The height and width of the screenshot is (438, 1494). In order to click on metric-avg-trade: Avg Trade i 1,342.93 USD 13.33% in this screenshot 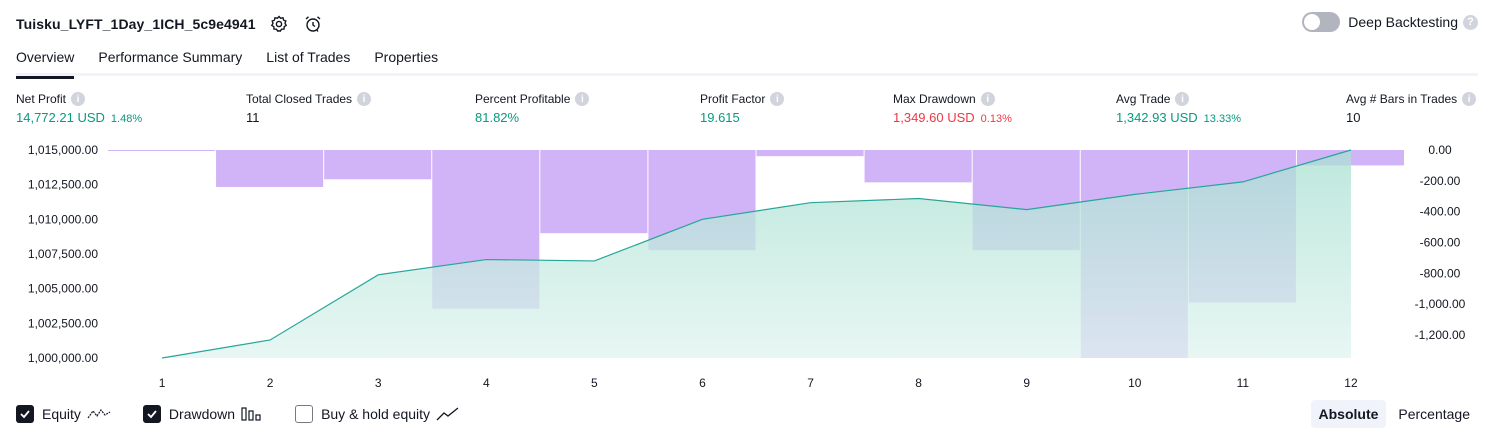, I will do `click(1178, 108)`.